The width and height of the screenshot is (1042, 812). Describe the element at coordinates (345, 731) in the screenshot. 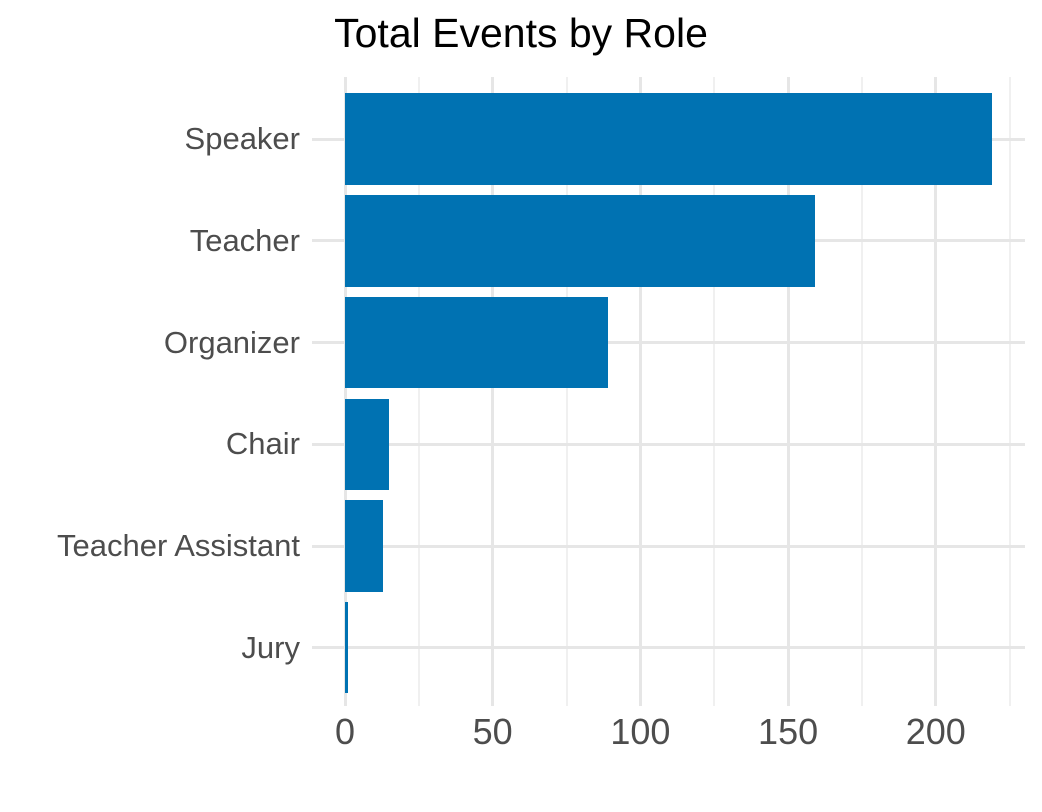

I see `x-axis-label-0: 0` at that location.